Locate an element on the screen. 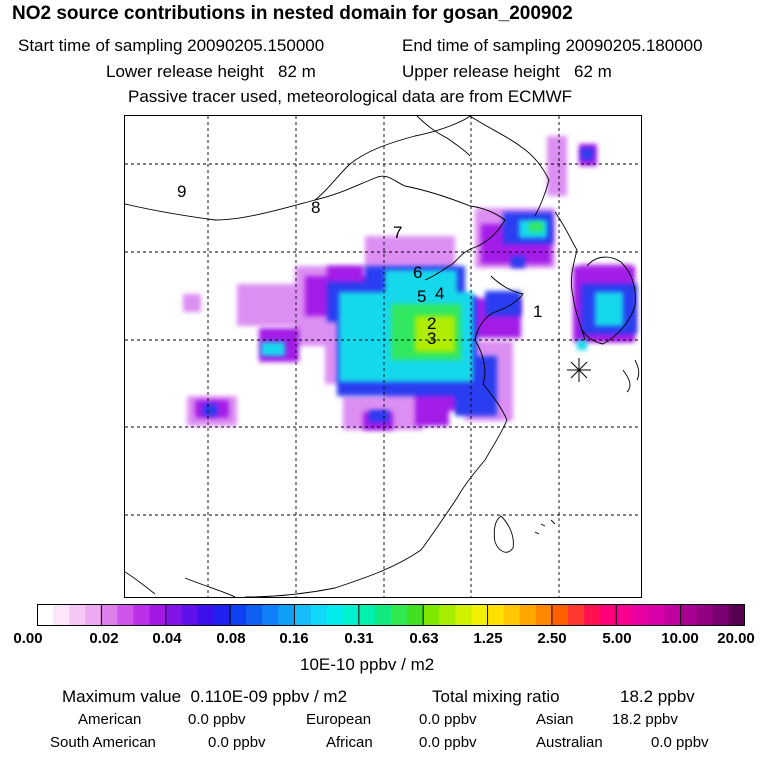 The width and height of the screenshot is (768, 768). colorbar-tick: 10.00 is located at coordinates (680, 638).